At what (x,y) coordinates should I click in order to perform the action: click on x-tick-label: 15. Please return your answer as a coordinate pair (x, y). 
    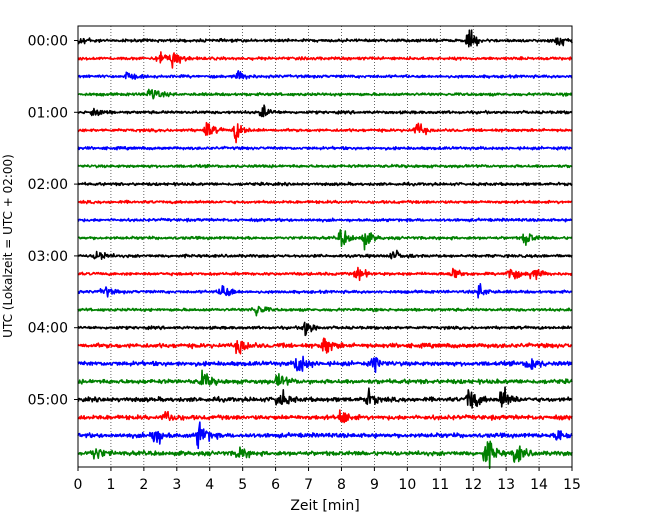
    Looking at the image, I should click on (572, 485).